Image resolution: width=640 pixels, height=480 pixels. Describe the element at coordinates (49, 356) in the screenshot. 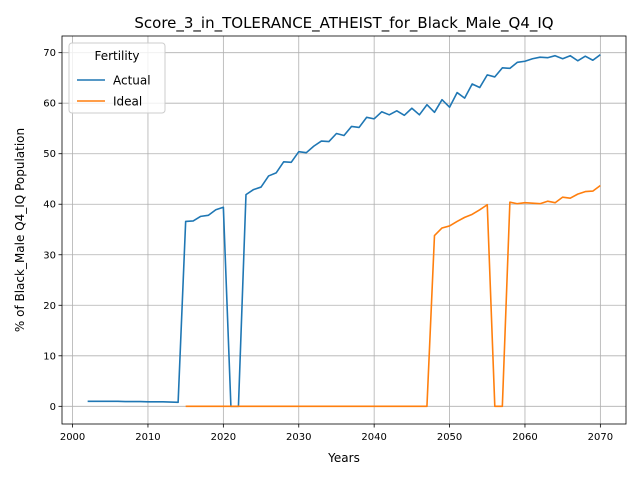

I see `y-tick-label: 10` at that location.